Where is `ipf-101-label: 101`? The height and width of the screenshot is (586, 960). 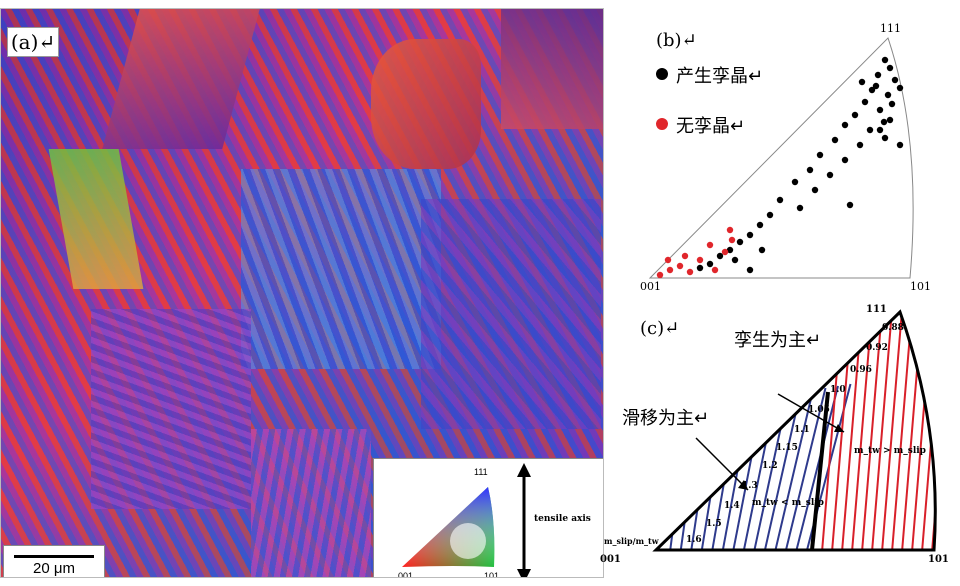 ipf-101-label: 101 is located at coordinates (492, 574).